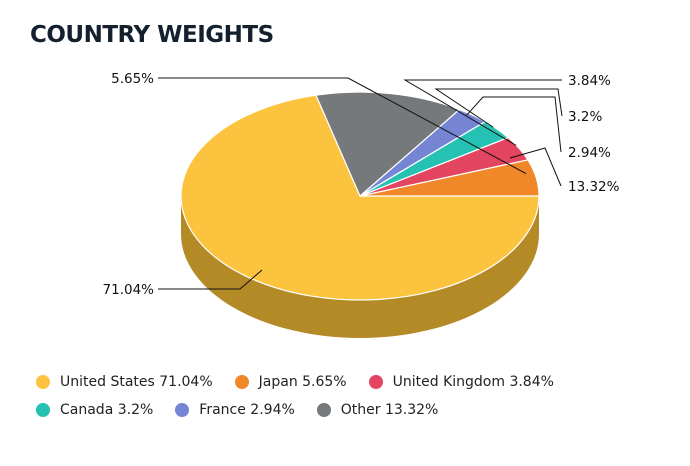 This screenshot has width=690, height=466. Describe the element at coordinates (342, 126) in the screenshot. I see `leader-line-japan` at that location.